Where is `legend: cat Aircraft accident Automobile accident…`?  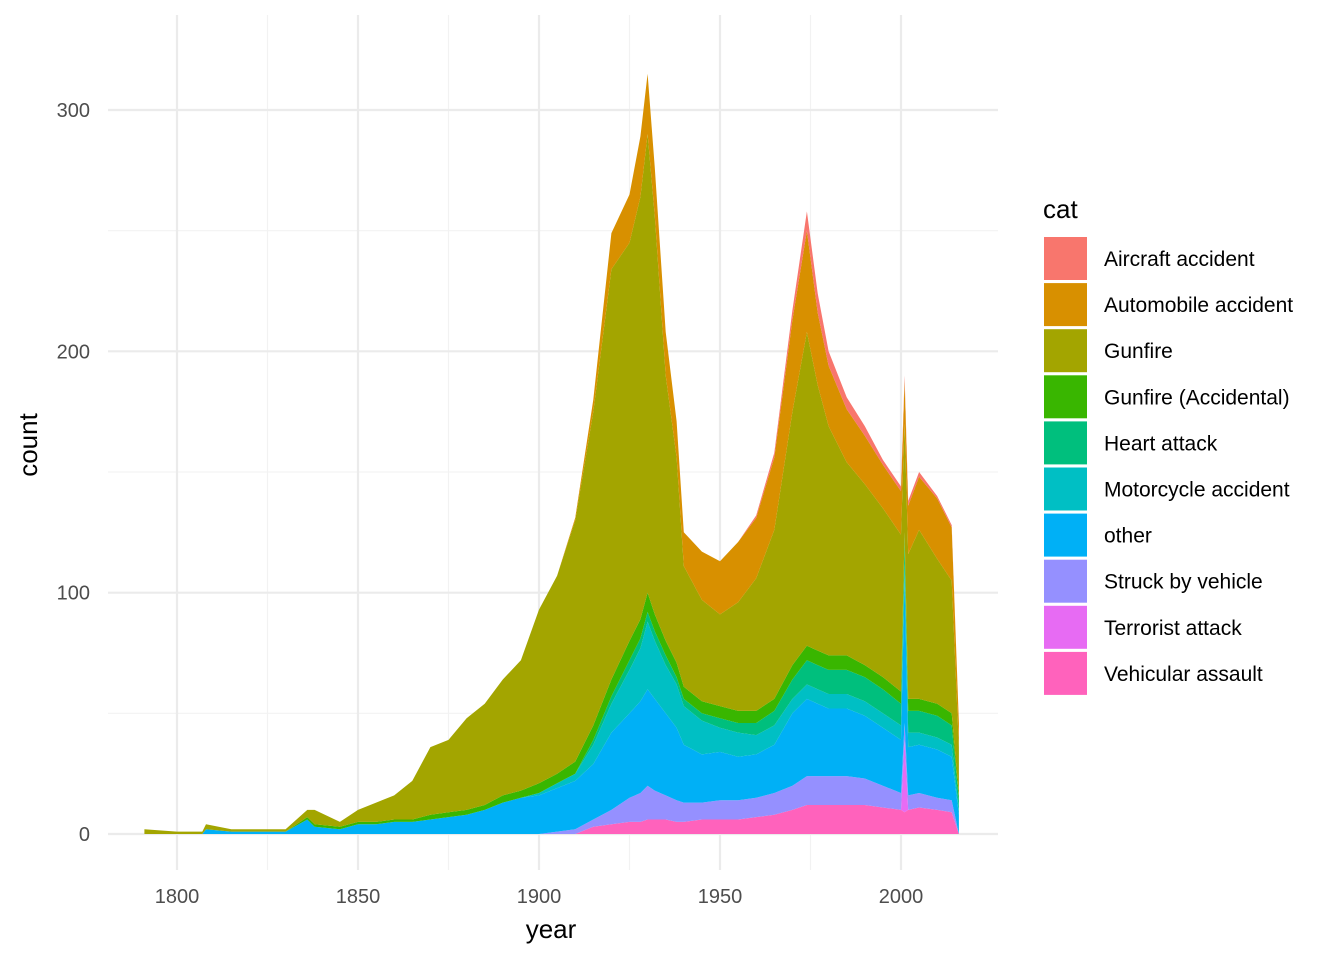
legend: cat Aircraft accident Automobile accident… is located at coordinates (1168, 444).